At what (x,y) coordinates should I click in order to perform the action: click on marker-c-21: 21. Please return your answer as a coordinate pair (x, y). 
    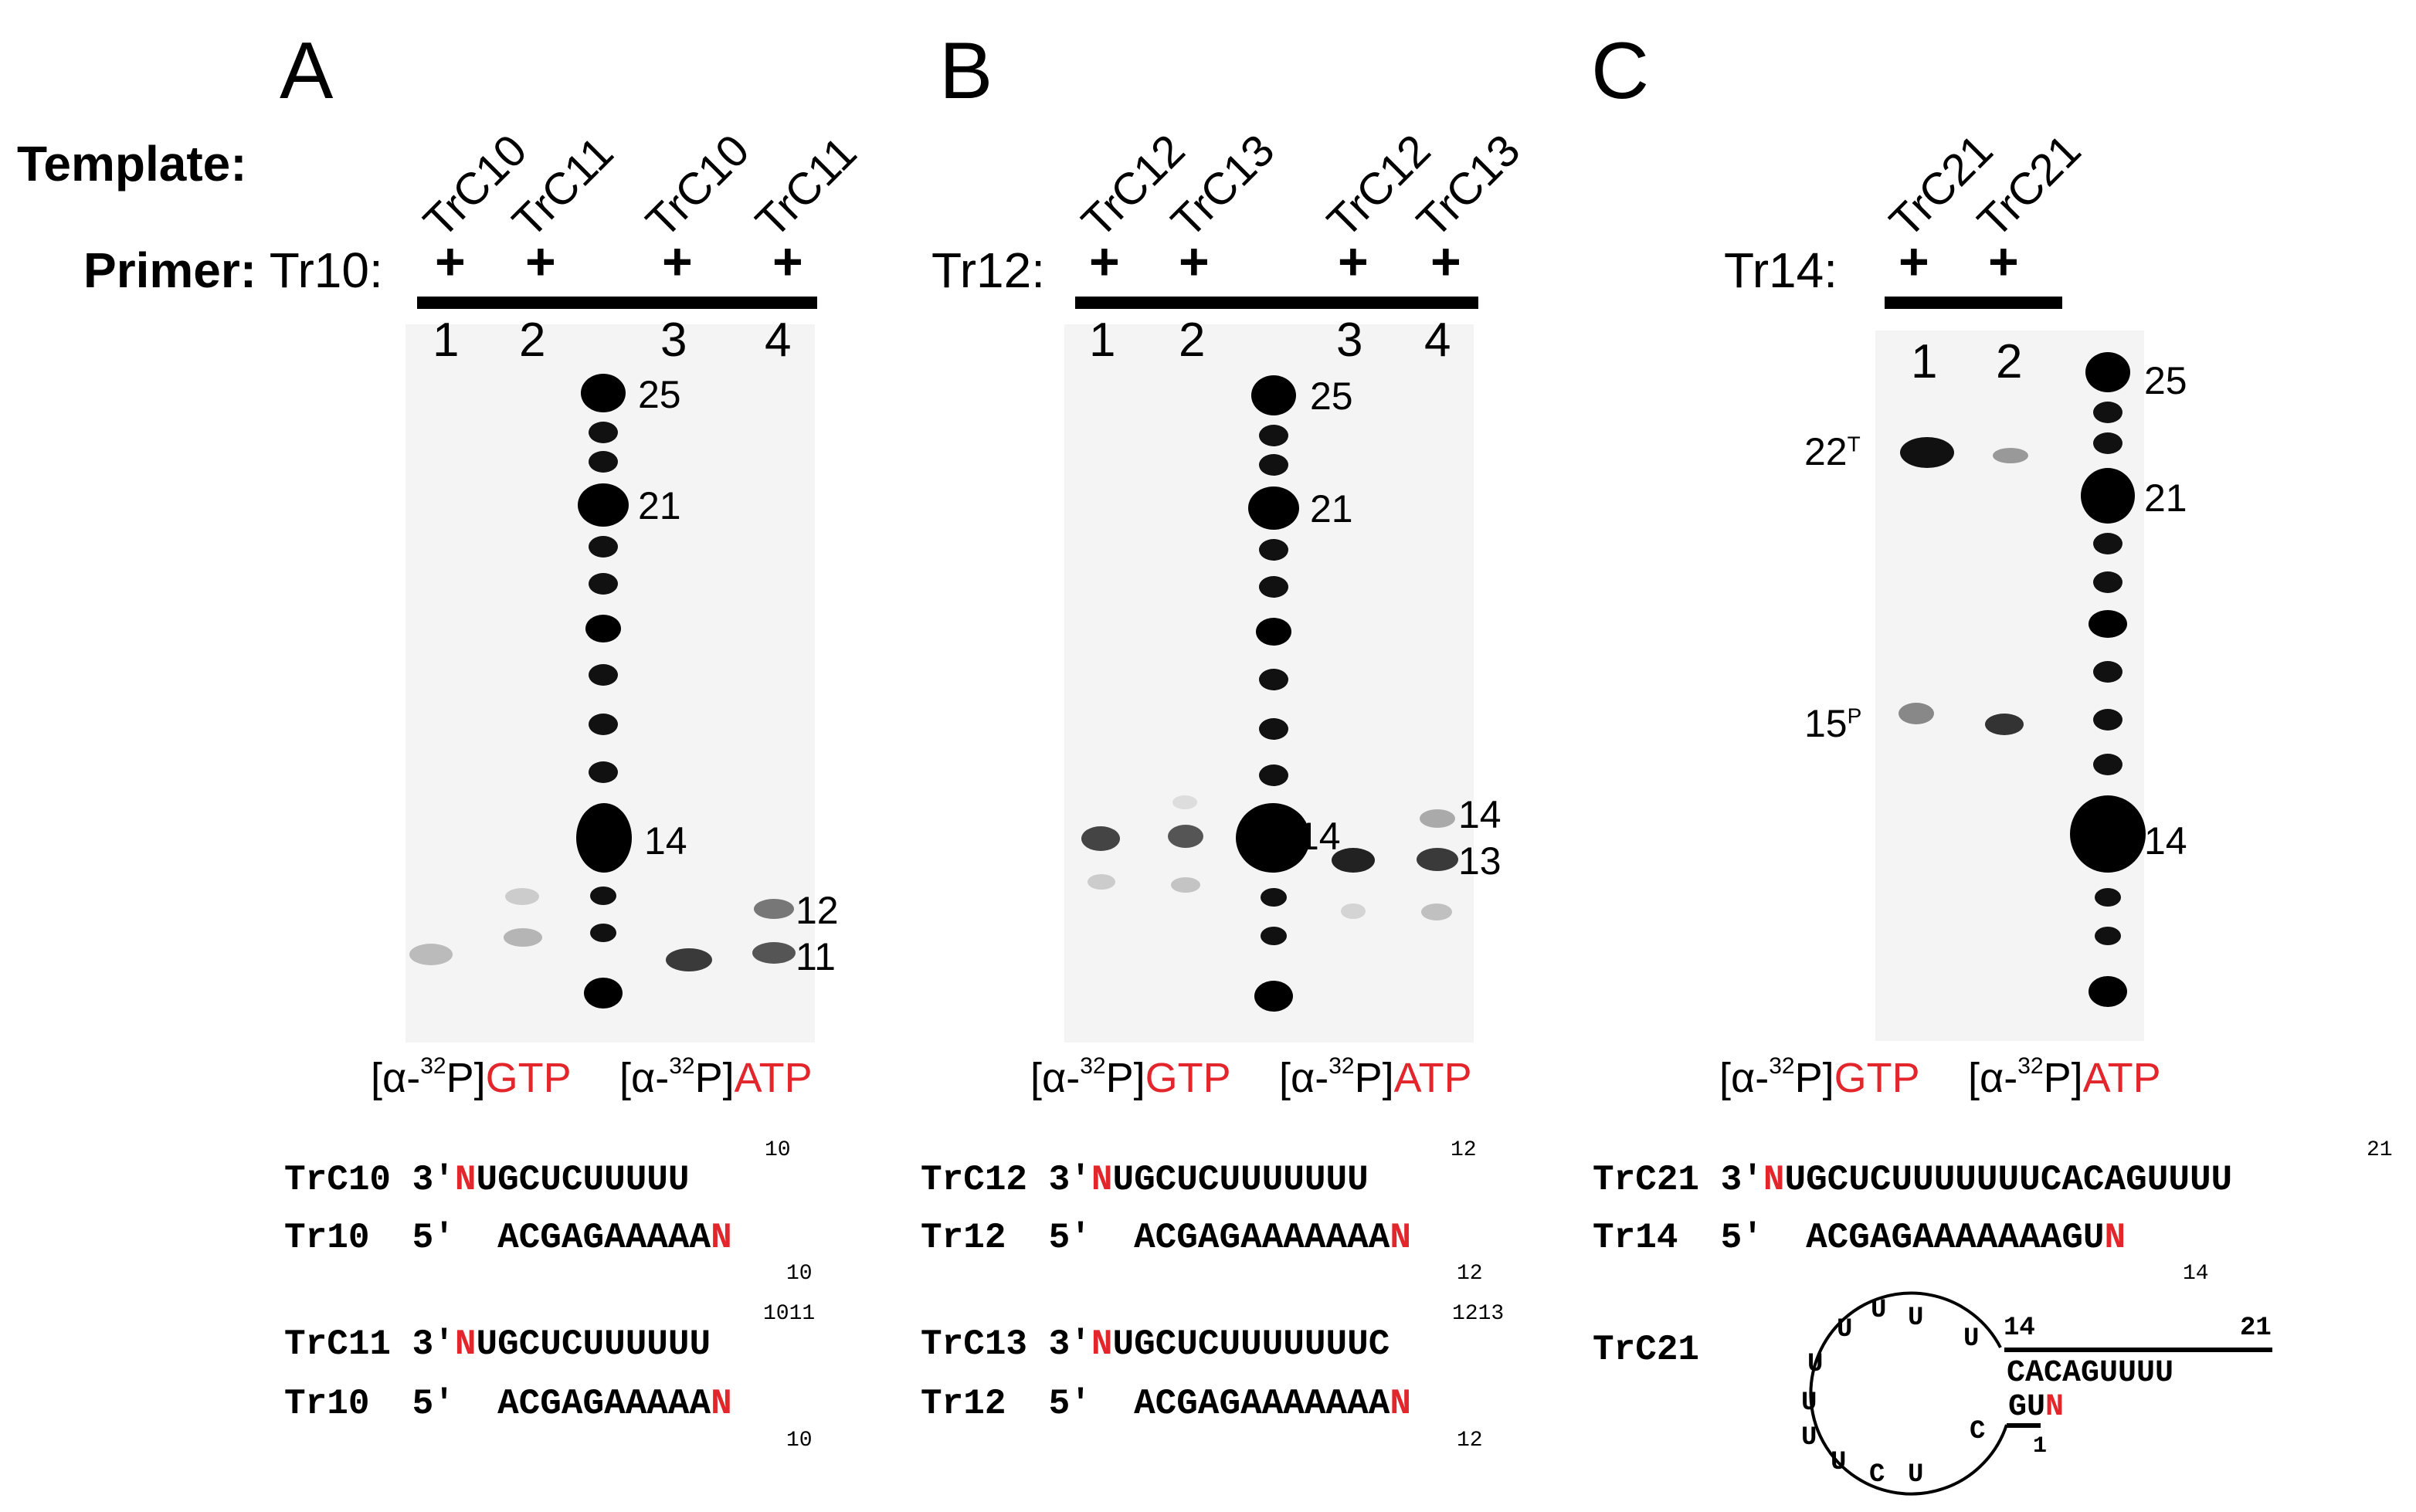
    Looking at the image, I should click on (2165, 498).